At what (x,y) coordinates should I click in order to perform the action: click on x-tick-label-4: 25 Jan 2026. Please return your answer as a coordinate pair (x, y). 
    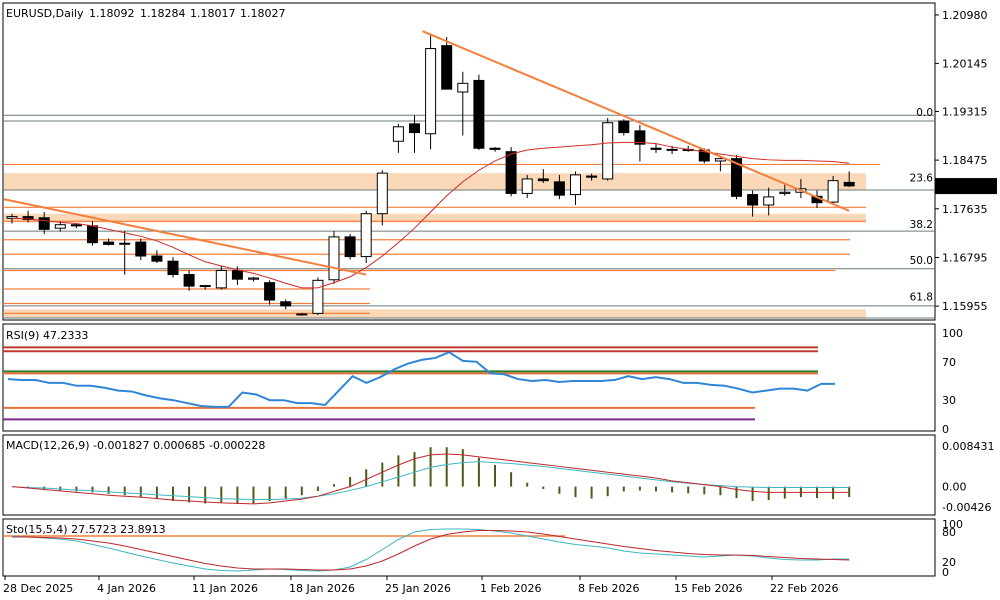
    Looking at the image, I should click on (418, 588).